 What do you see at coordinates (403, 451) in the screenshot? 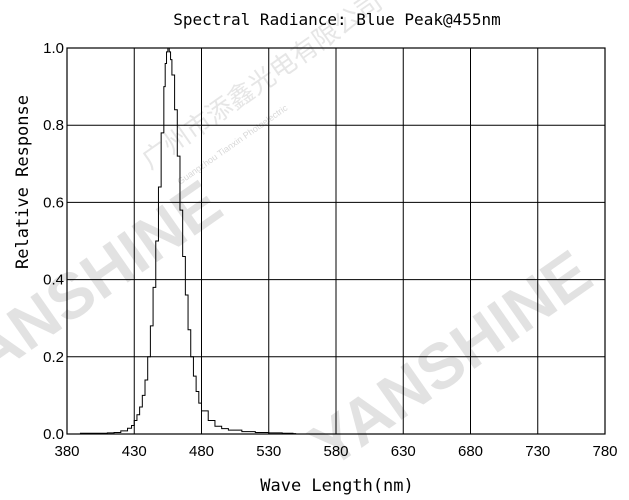
I see `x-tick-label-5: 630` at bounding box center [403, 451].